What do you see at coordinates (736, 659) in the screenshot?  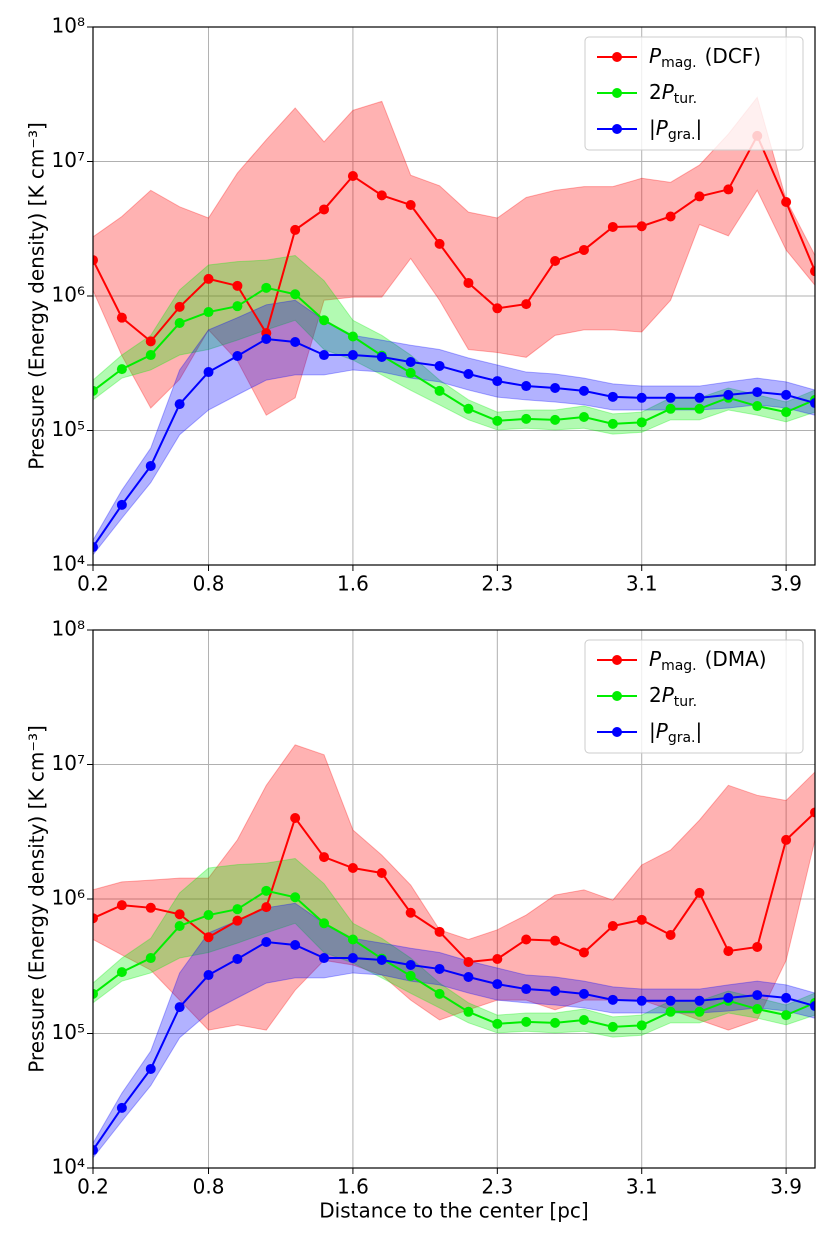 I see `legend-suffix: (DMA)` at bounding box center [736, 659].